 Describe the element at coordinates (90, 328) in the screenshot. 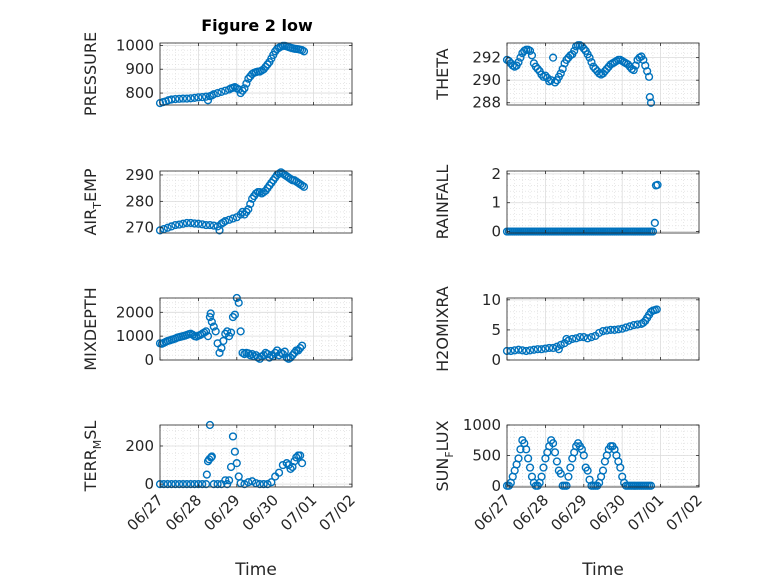

I see `y-axis-label: MIXDEPTH` at that location.